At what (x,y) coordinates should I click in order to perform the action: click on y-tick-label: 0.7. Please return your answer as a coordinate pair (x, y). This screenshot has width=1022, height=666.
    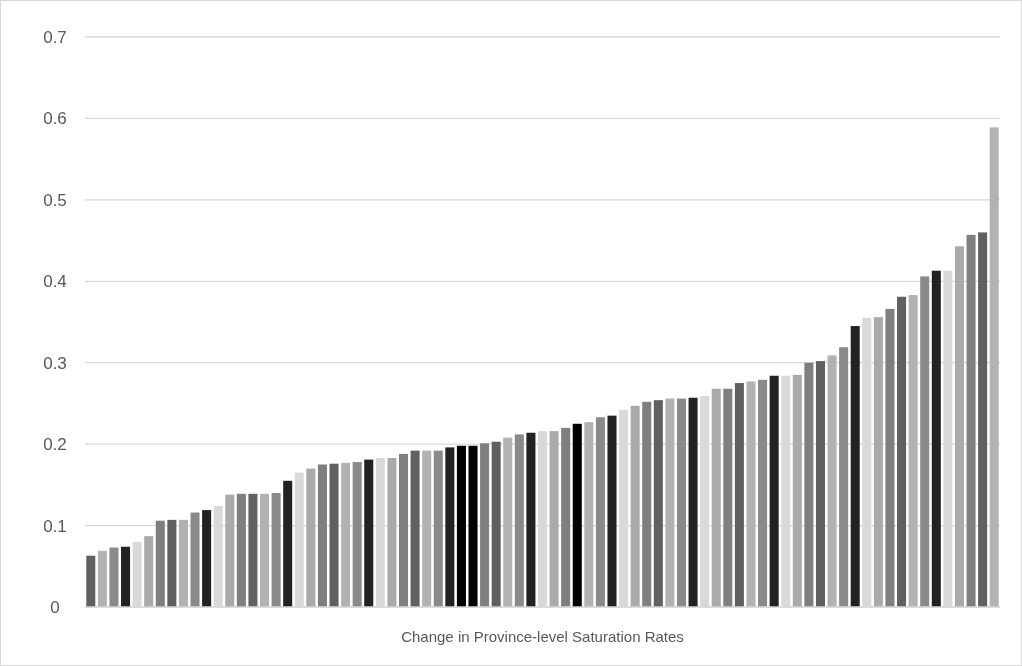
    Looking at the image, I should click on (55, 37).